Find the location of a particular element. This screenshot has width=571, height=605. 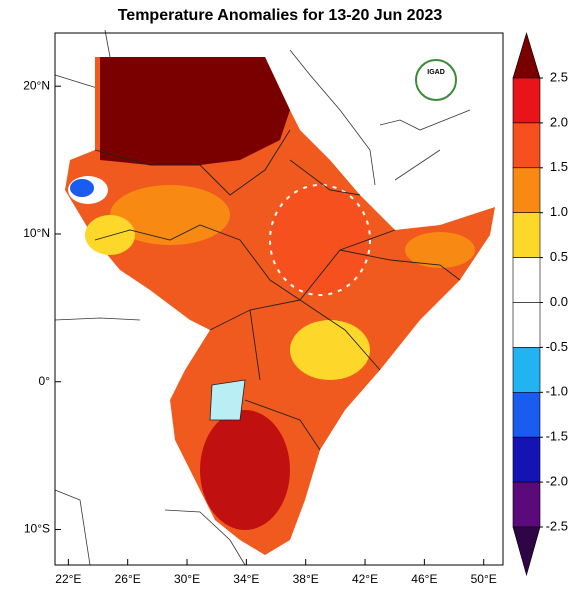

colorbar-label: -1.0 is located at coordinates (557, 391).